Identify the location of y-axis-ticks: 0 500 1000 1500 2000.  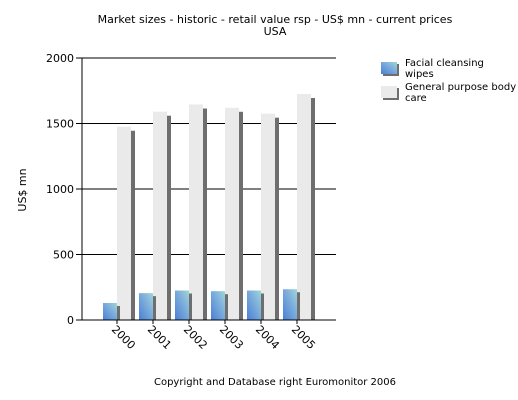
(64, 189).